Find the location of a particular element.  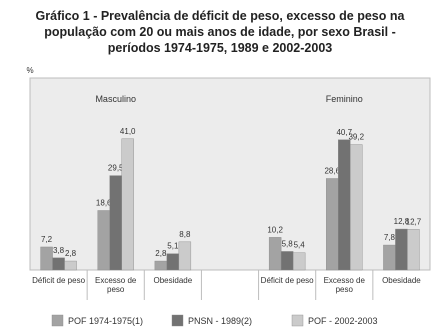

legend-label: POF 1974-1975(1) is located at coordinates (105, 321).